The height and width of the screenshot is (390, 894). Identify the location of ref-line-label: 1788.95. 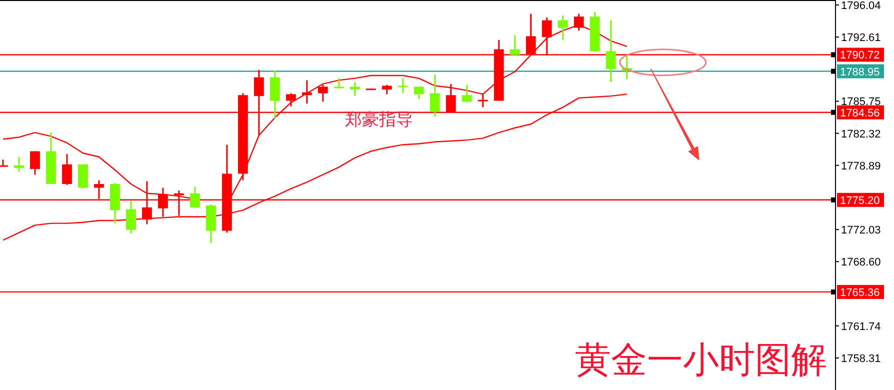
(860, 72).